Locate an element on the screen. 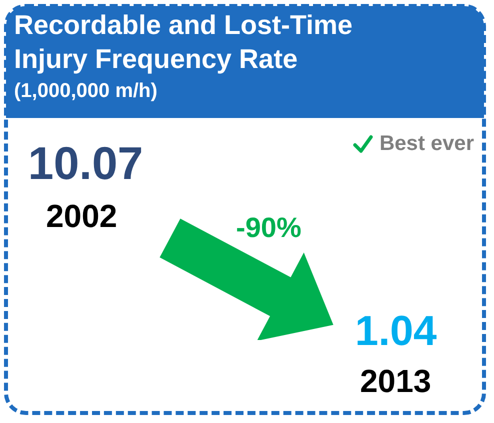 The height and width of the screenshot is (423, 494). category-label: 2013 is located at coordinates (396, 381).